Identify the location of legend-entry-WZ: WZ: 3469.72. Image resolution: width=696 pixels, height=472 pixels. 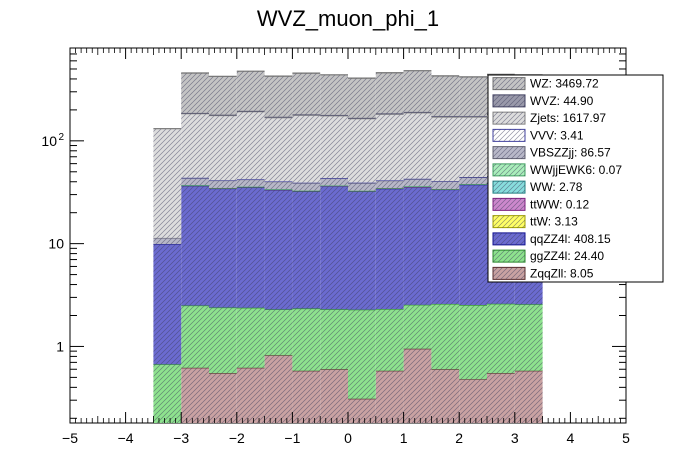
(545, 84).